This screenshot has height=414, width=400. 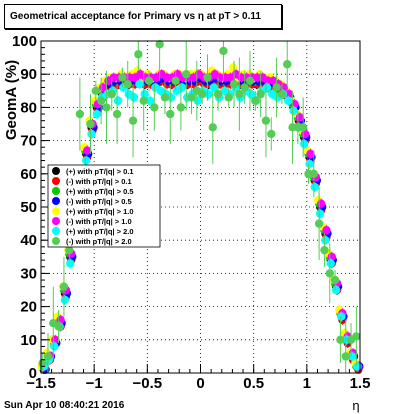 What do you see at coordinates (28, 74) in the screenshot?
I see `y-tick-label: 90` at bounding box center [28, 74].